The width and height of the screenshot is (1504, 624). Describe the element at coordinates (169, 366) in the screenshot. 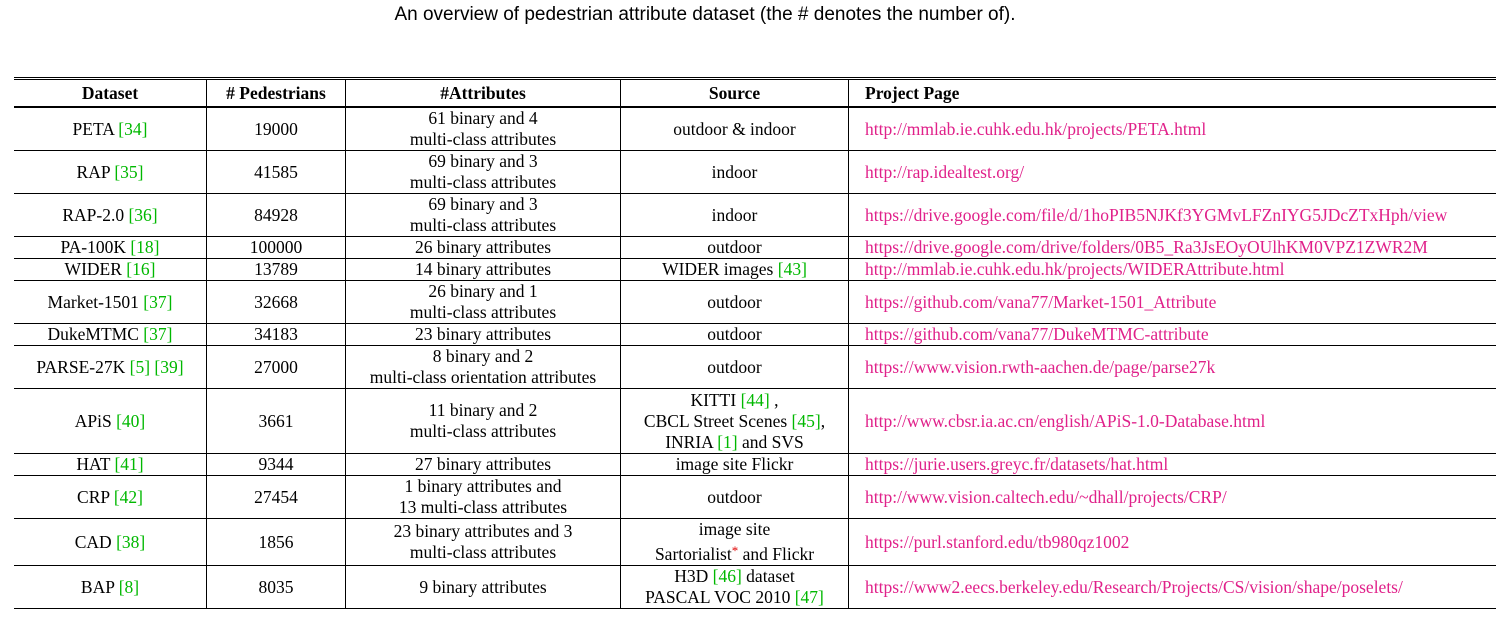

I see `citation-ref: [39]` at that location.